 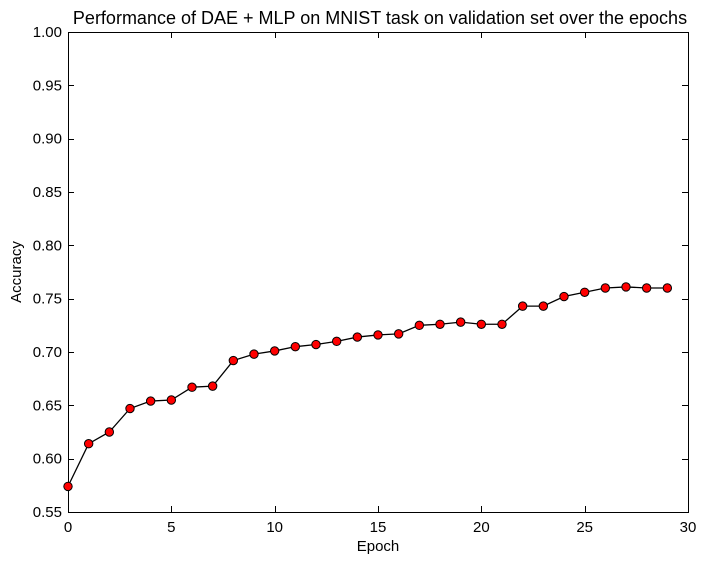 What do you see at coordinates (47, 352) in the screenshot?
I see `y-tick-label: 0.70` at bounding box center [47, 352].